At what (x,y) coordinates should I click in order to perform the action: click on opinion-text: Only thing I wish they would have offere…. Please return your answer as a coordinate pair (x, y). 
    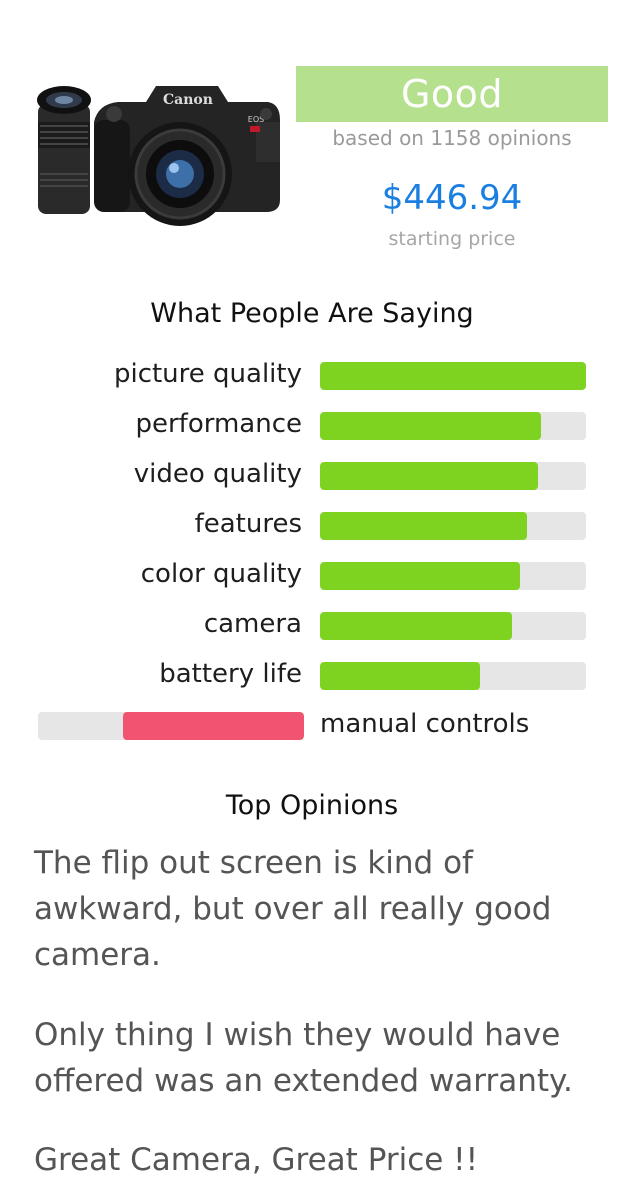
    Looking at the image, I should click on (303, 1058).